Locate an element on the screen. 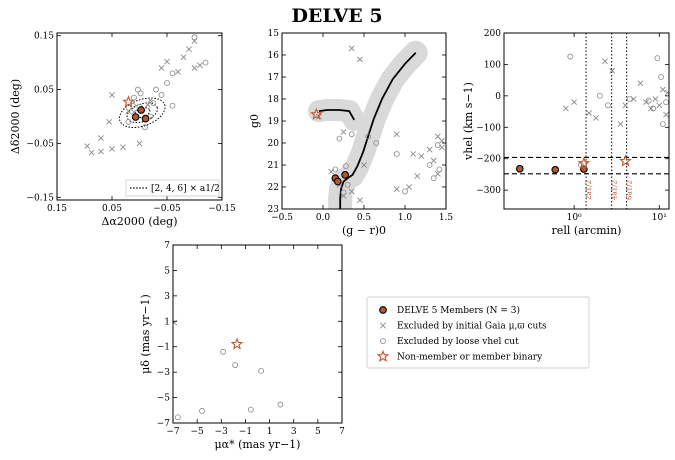 This screenshot has width=675, height=460. legend-label: Non-member or member binary is located at coordinates (470, 358).